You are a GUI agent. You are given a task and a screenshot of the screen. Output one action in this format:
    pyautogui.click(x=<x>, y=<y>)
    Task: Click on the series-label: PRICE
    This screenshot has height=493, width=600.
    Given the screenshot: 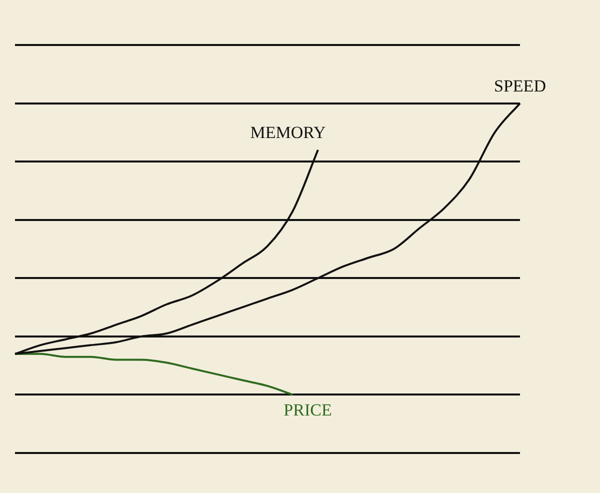 What is the action you would take?
    pyautogui.click(x=308, y=410)
    